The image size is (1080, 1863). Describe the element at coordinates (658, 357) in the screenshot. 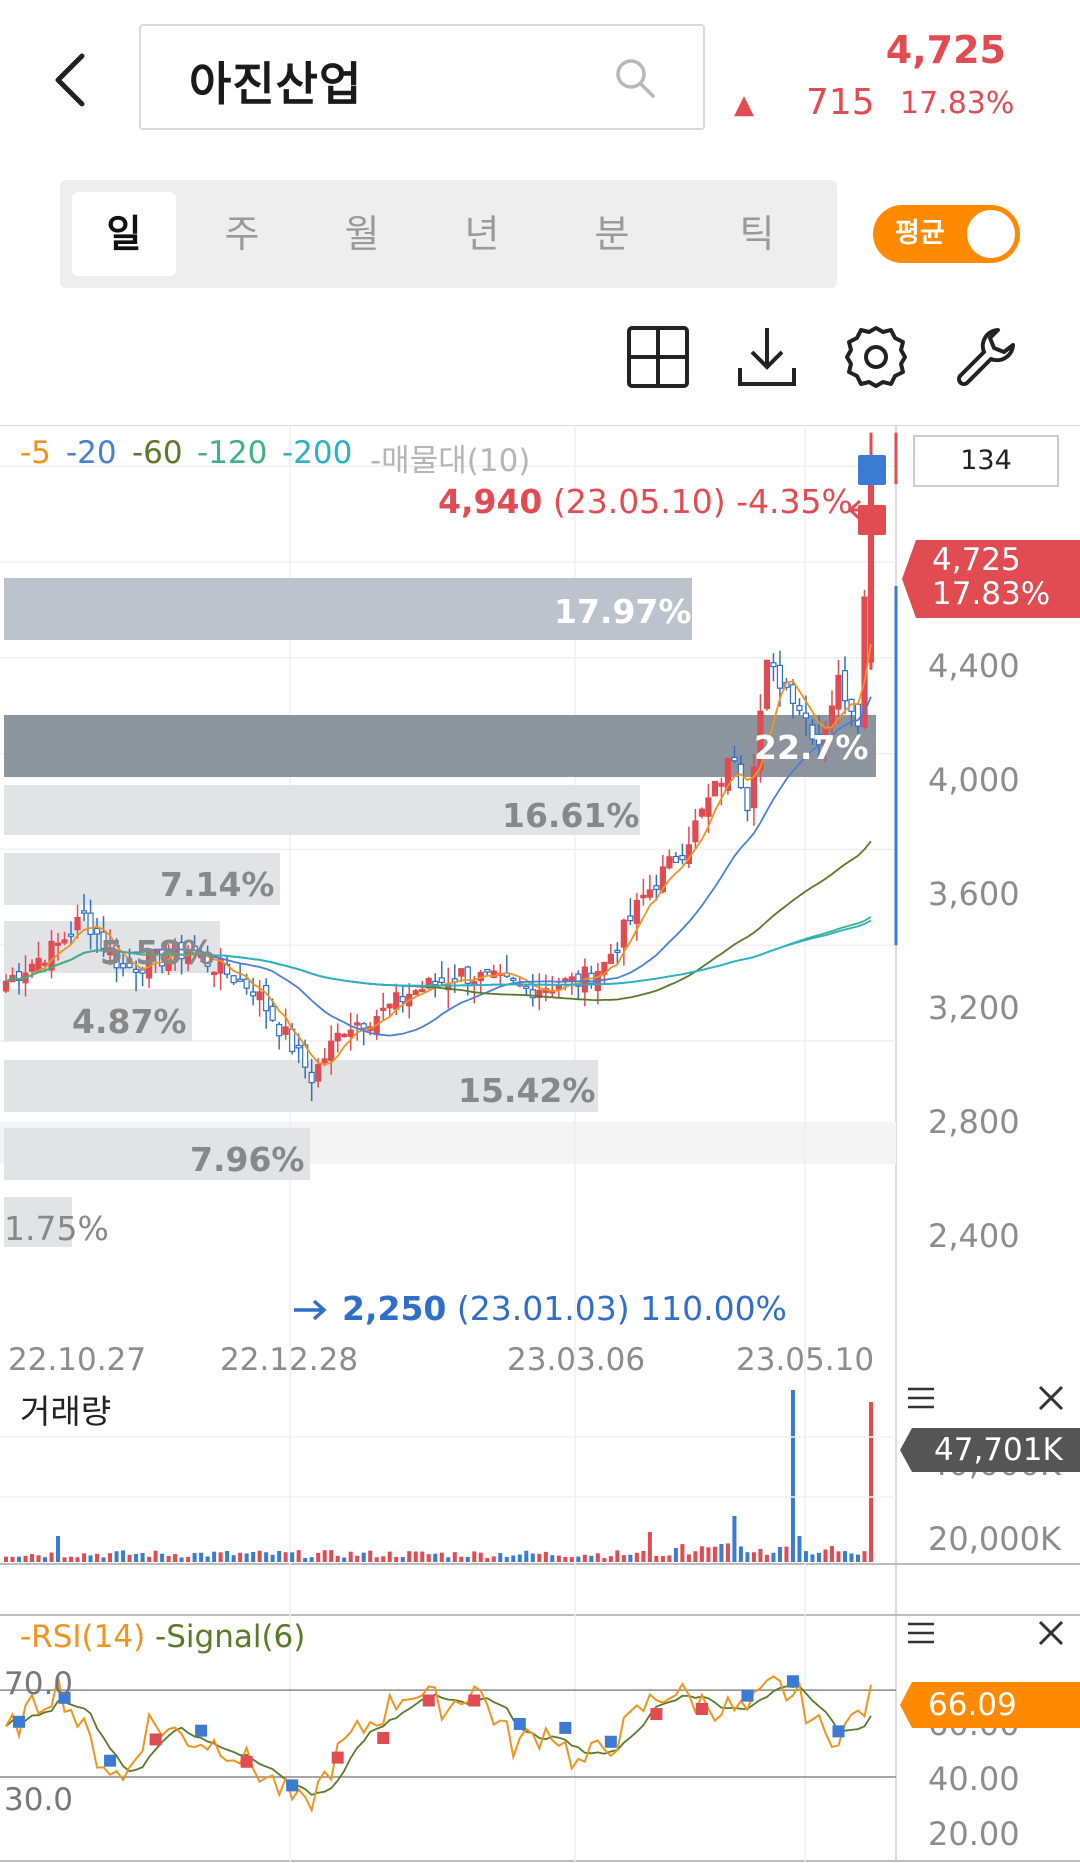

I see `layout-button` at that location.